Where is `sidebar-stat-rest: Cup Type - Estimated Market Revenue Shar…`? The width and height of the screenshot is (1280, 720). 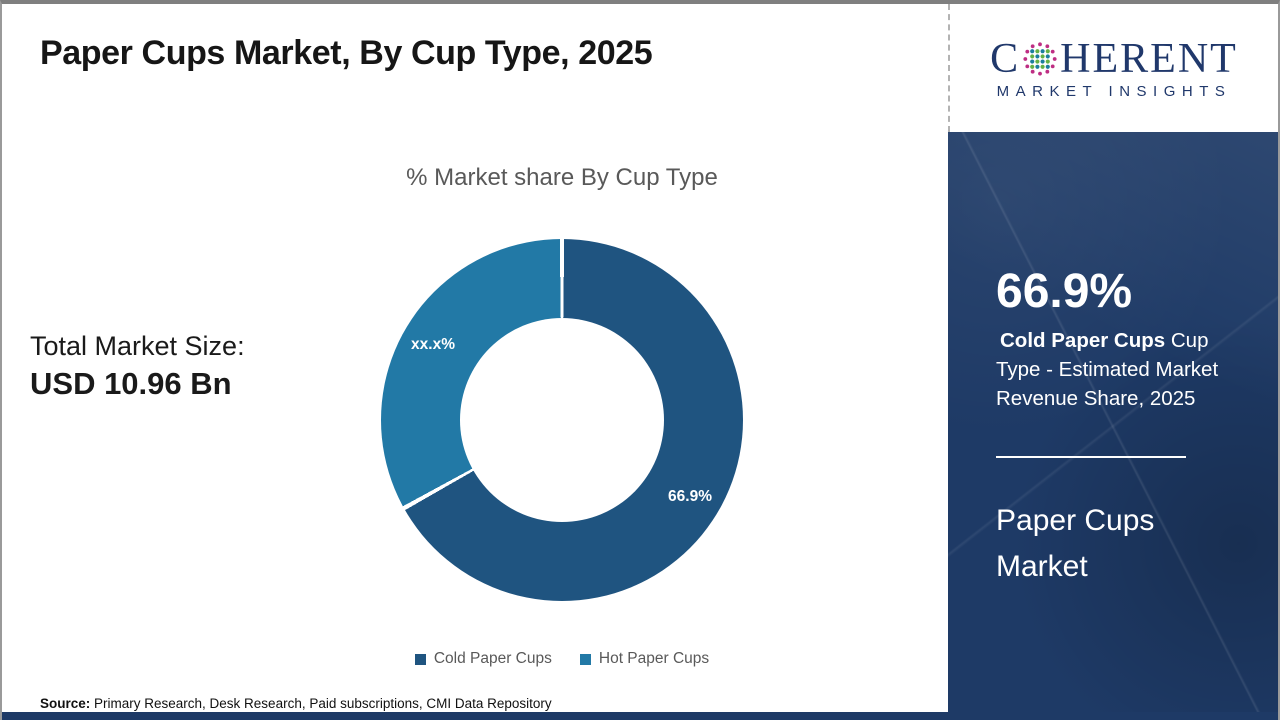 sidebar-stat-rest: Cup Type - Estimated Market Revenue Shar… is located at coordinates (1107, 369).